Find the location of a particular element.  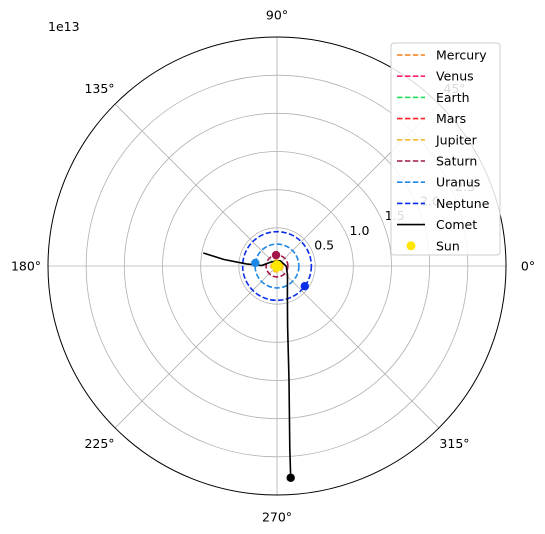

planet-markers is located at coordinates (280, 270).